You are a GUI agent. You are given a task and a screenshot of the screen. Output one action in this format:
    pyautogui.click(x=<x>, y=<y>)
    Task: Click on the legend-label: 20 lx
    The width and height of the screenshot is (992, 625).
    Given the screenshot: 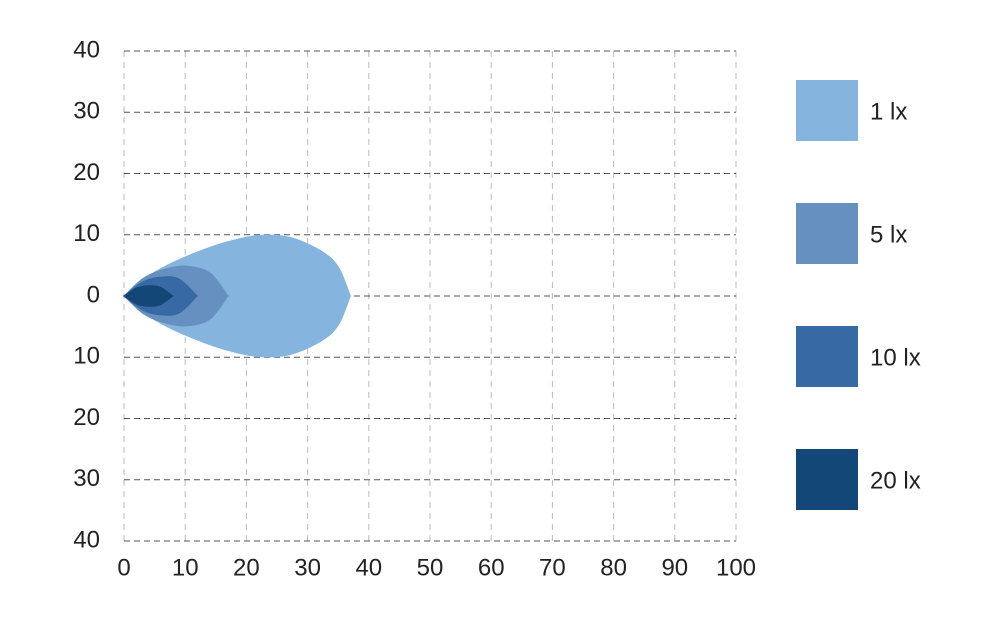 What is the action you would take?
    pyautogui.click(x=895, y=480)
    